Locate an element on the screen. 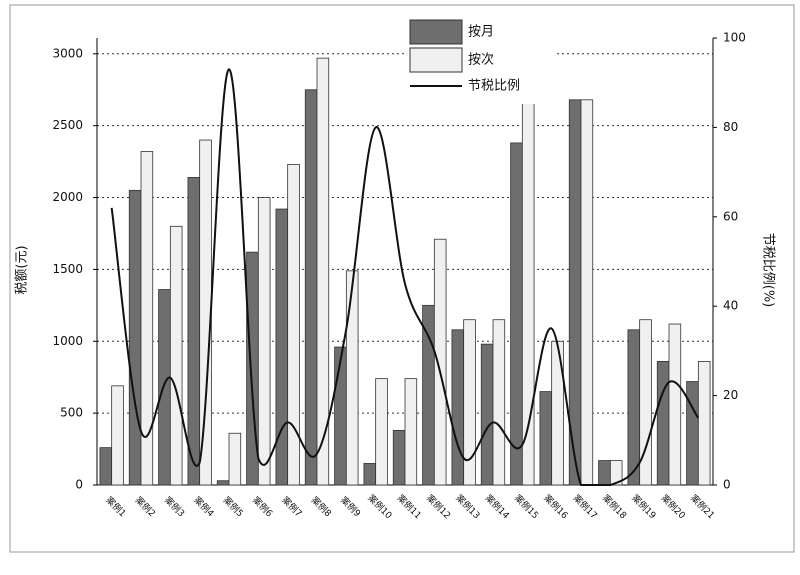 The width and height of the screenshot is (800, 575). y2-tick-label: 100 is located at coordinates (734, 38).